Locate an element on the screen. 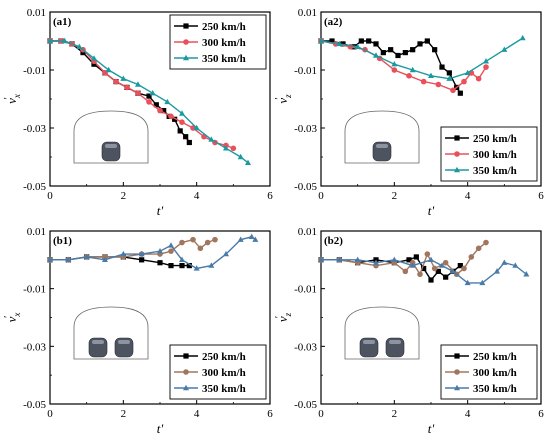 Image resolution: width=550 pixels, height=438 pixels. x-tick-label: 4 is located at coordinates (197, 196).